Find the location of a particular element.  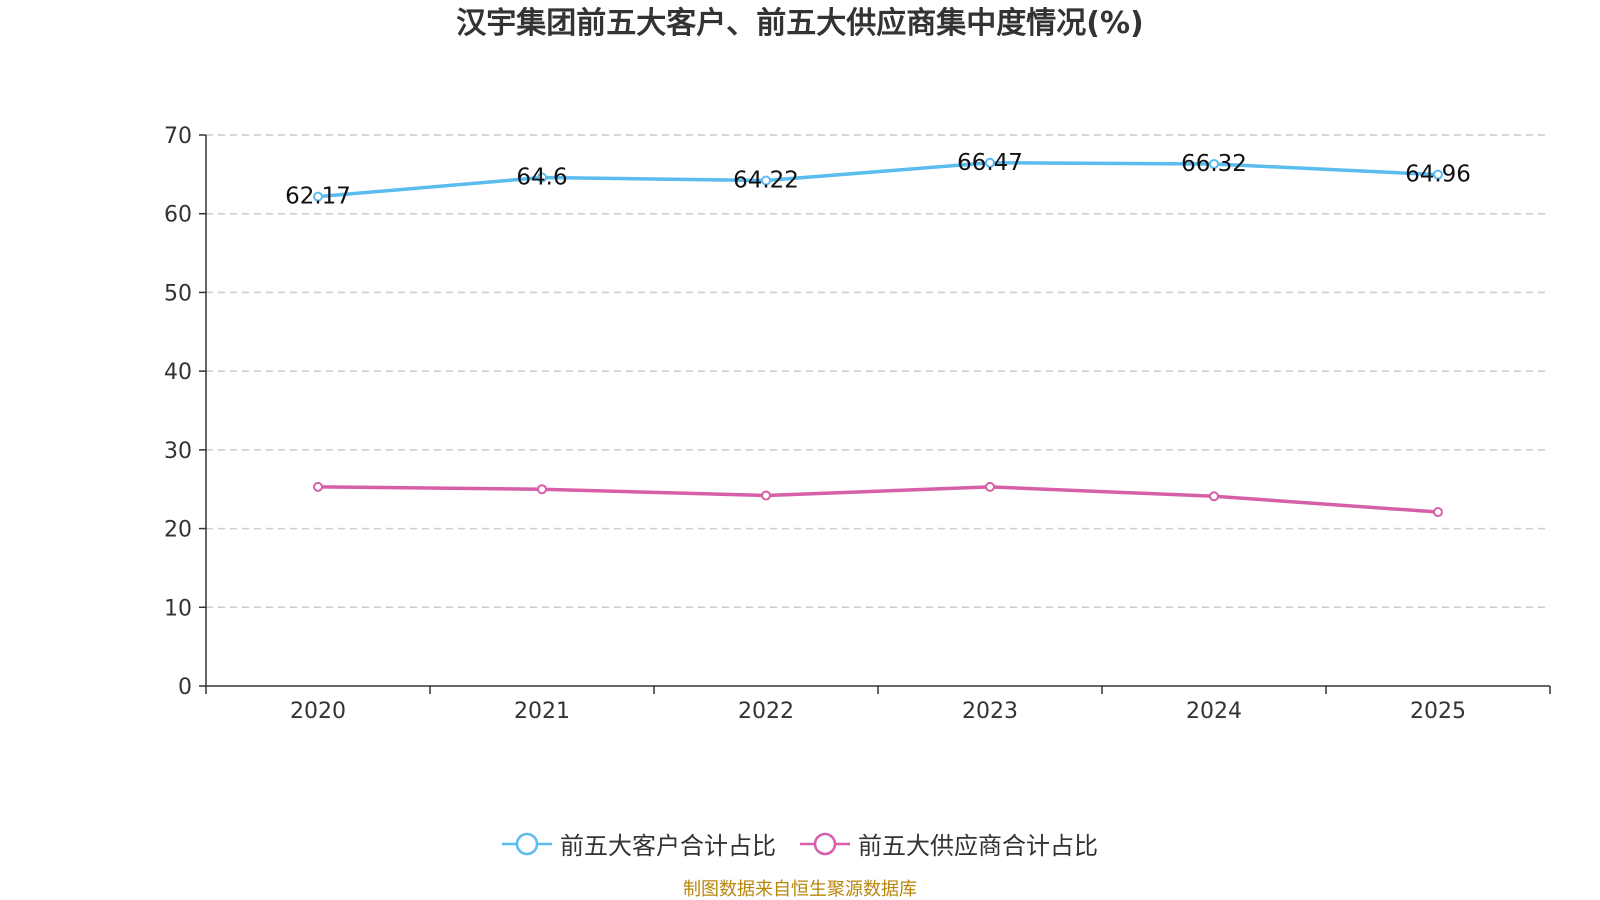

data-label: 64.22 is located at coordinates (766, 180).